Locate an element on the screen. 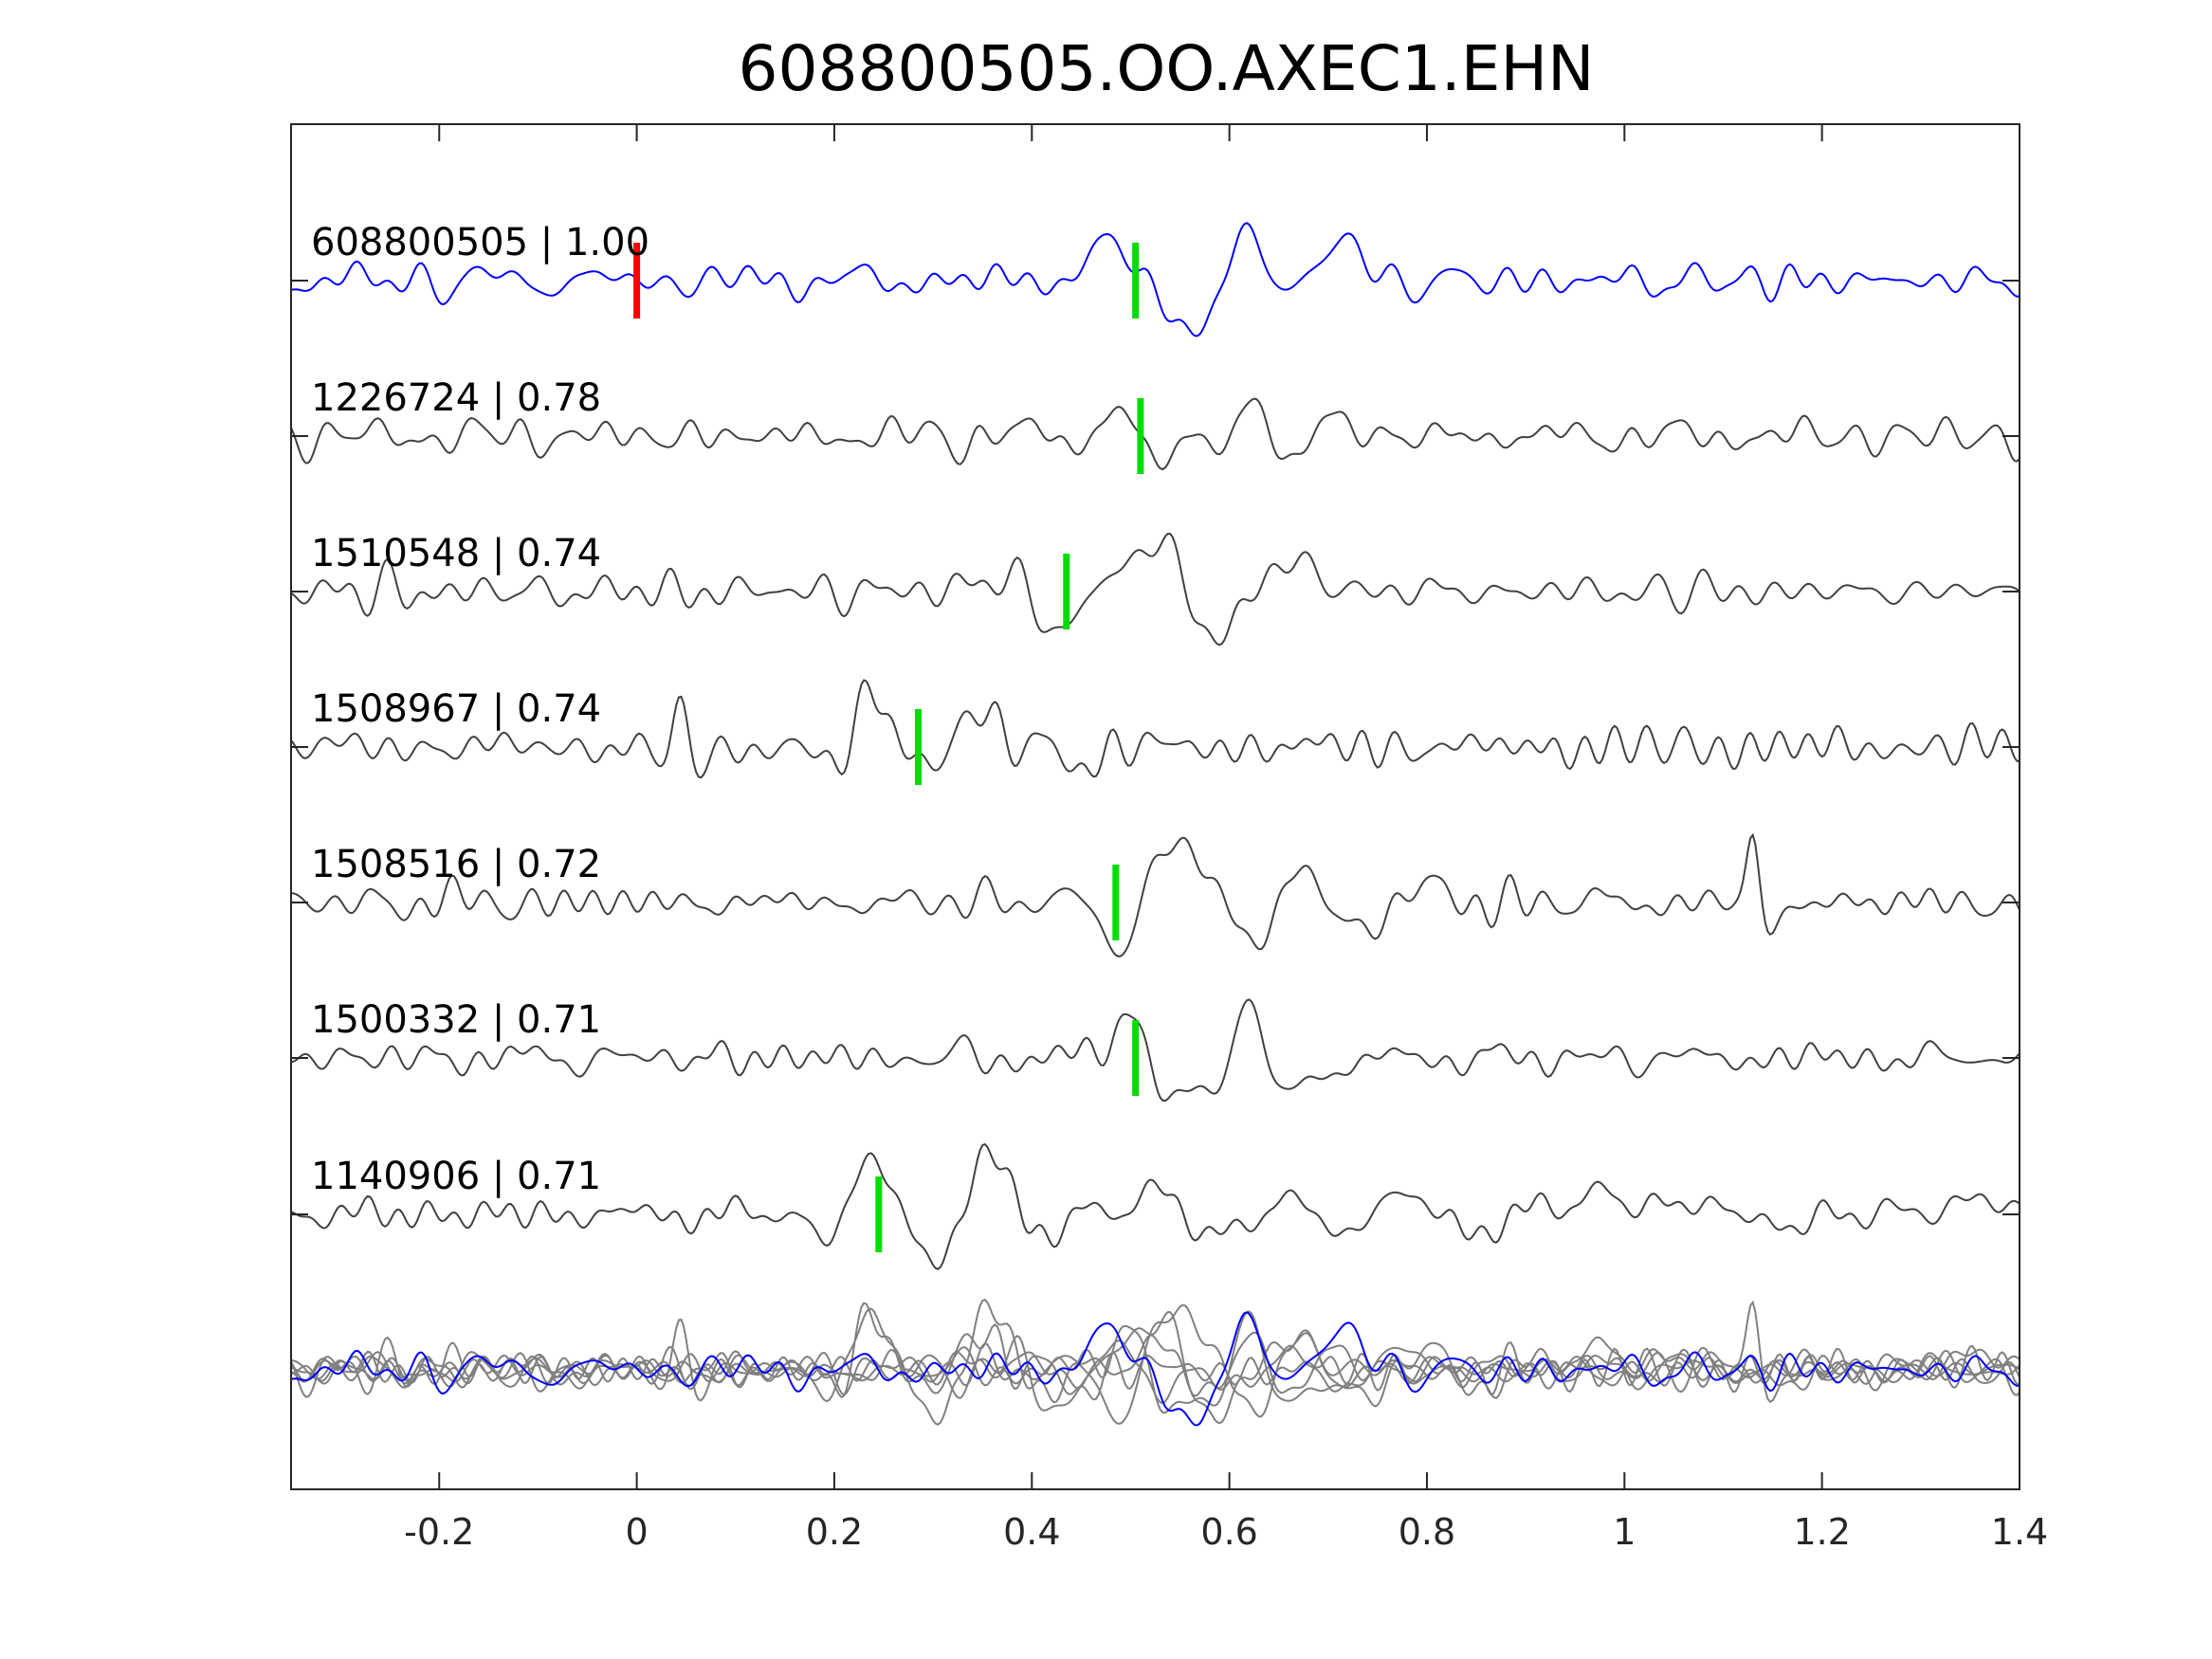 The image size is (2212, 1659). picks-layer is located at coordinates (888, 747).